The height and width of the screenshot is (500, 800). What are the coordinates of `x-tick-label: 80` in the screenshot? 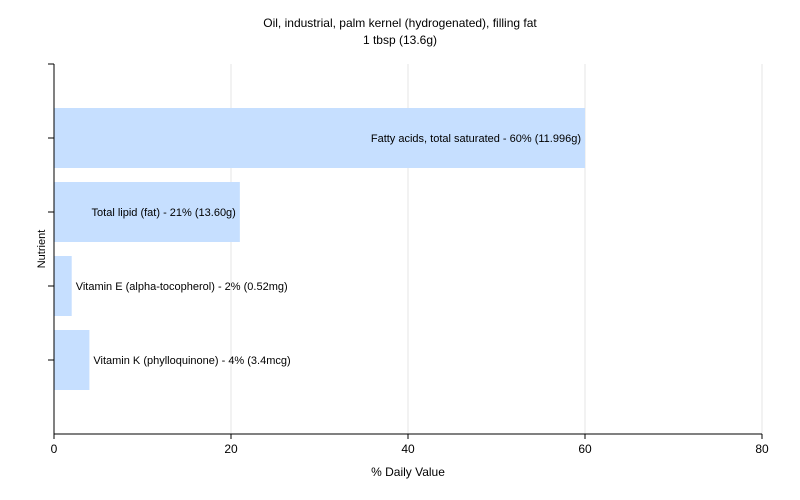 It's located at (762, 449).